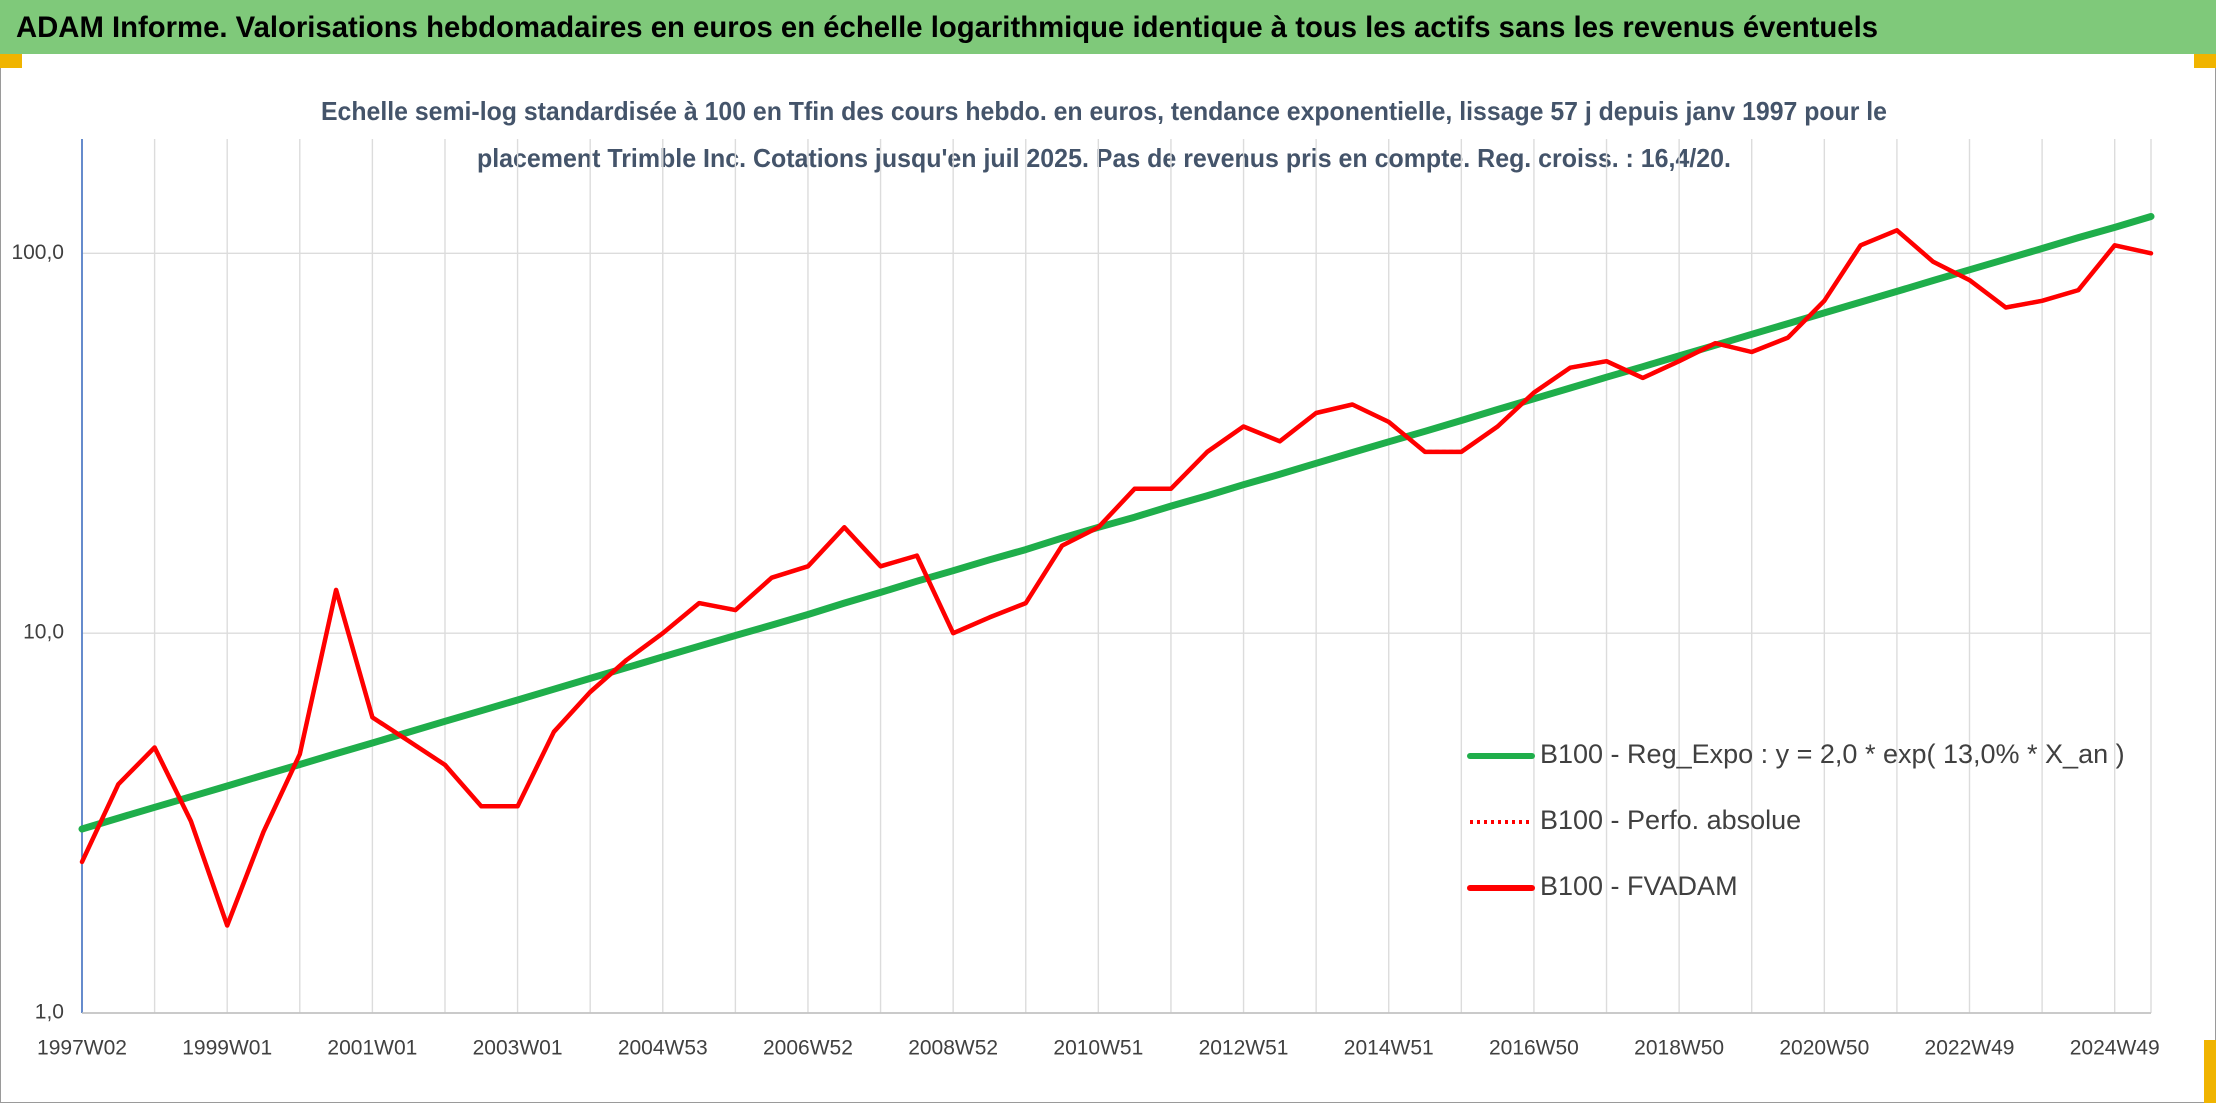 The image size is (2216, 1103). Describe the element at coordinates (43, 632) in the screenshot. I see `y-tick-label: 10,0` at that location.